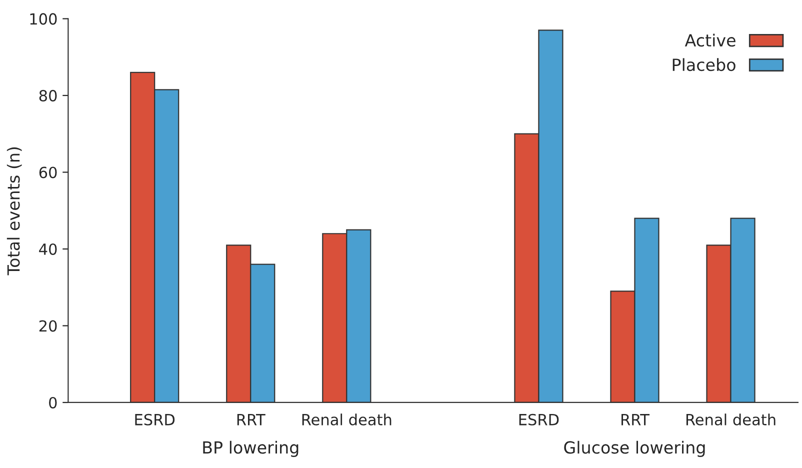 This screenshot has width=802, height=468. I want to click on y-tick-label: 40, so click(48, 249).